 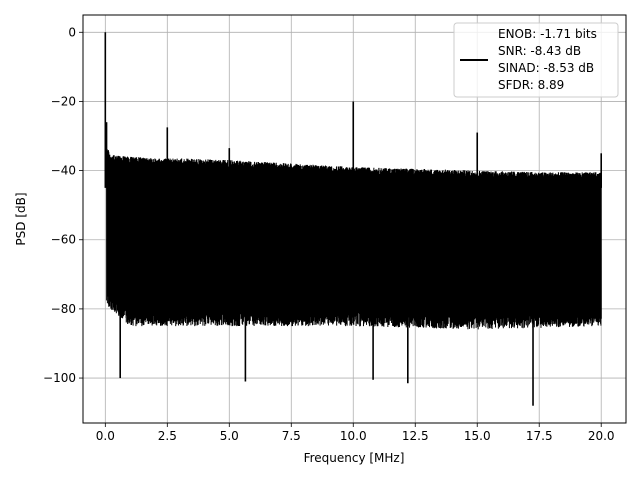 I want to click on y-tick-label: −40, so click(x=63, y=171).